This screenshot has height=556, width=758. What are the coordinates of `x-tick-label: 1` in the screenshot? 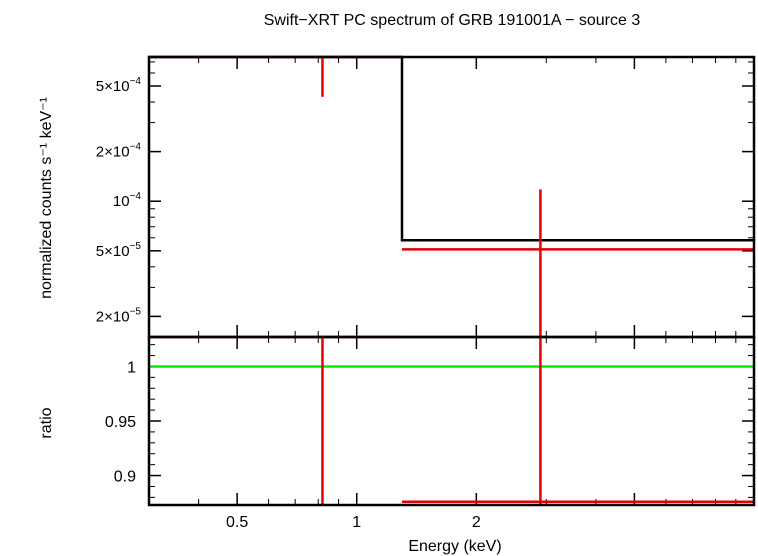 It's located at (356, 522).